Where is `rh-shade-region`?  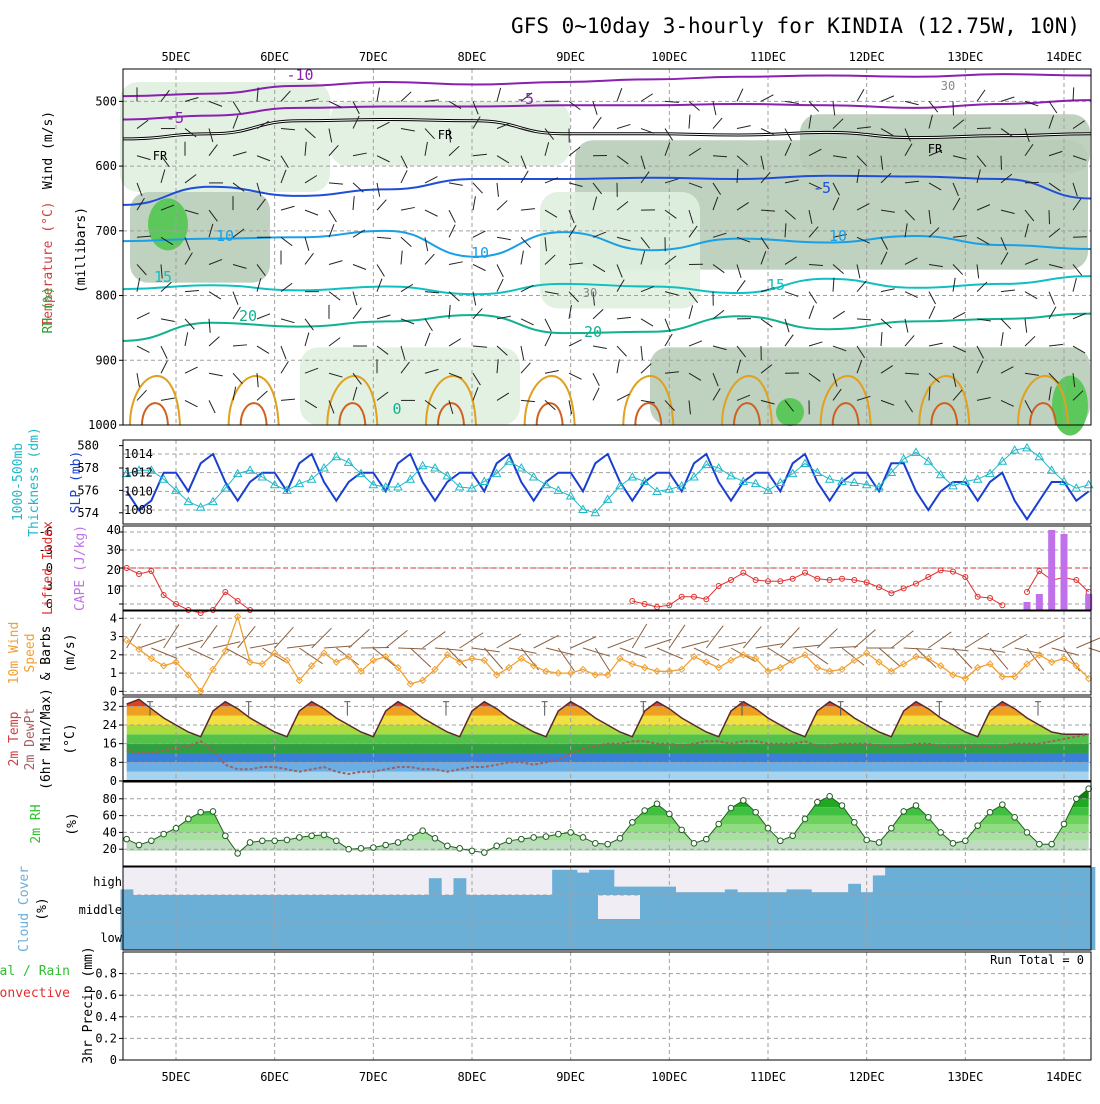 rh-shade-region is located at coordinates (410, 386).